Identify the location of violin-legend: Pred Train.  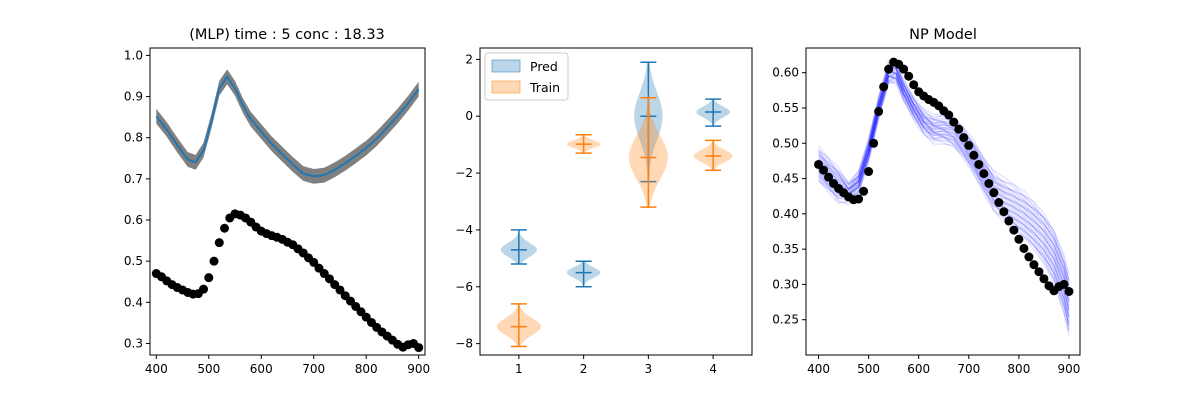
(526, 76).